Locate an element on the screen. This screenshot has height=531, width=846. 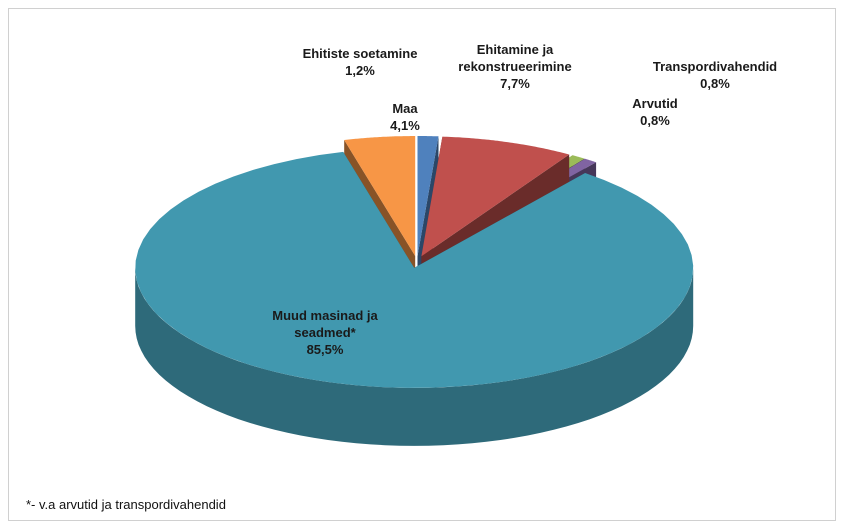
category-name: Ehitamine ja rekonstrueerimine is located at coordinates (515, 58).